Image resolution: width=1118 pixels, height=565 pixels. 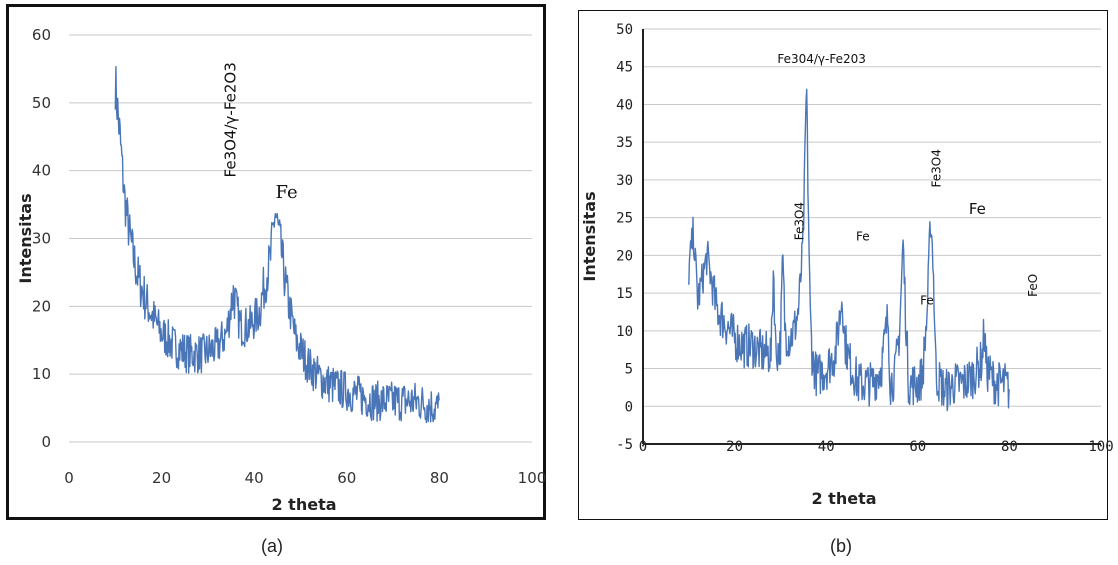 I want to click on x-tick-label-a-2: 40, so click(x=254, y=478).